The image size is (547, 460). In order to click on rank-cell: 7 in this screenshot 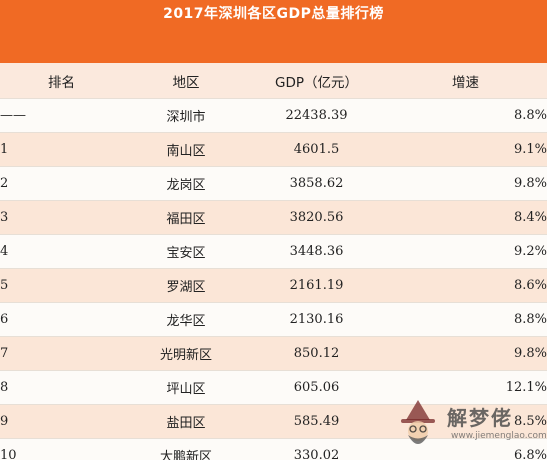, I will do `click(61, 353)`.